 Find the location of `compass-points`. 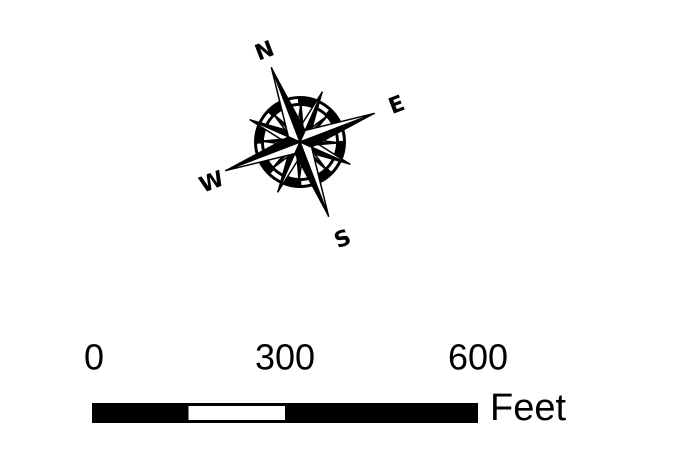

compass-points is located at coordinates (300, 142).